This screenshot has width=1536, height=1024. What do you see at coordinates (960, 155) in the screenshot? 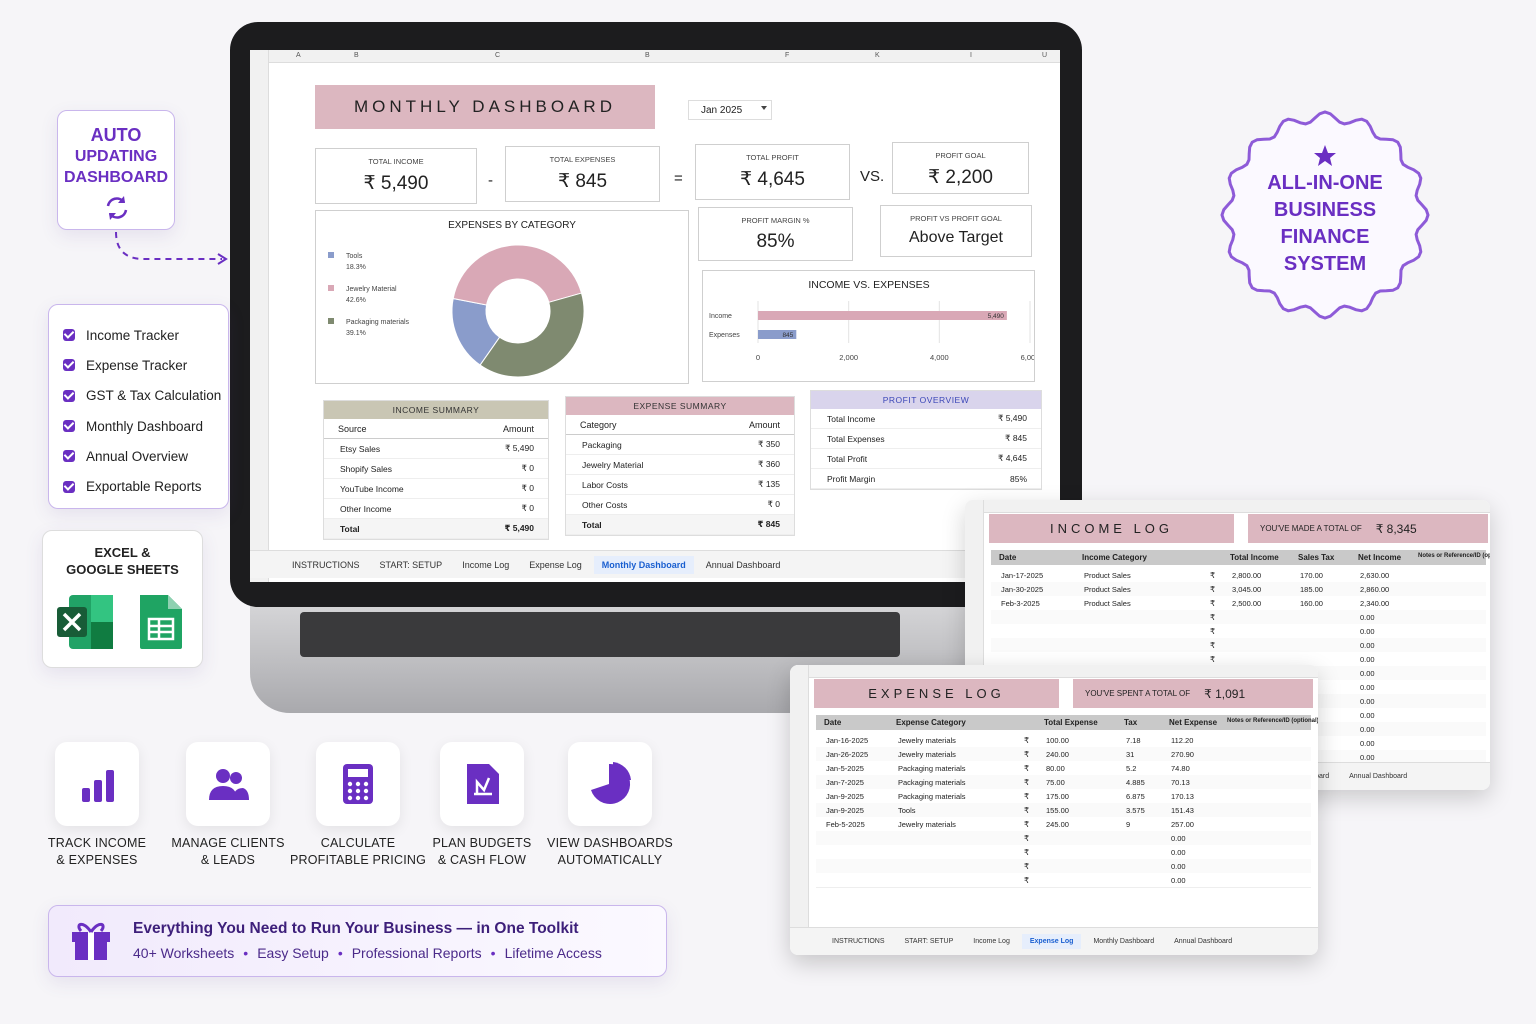
I see `kpi-label: PROFIT GOAL` at bounding box center [960, 155].